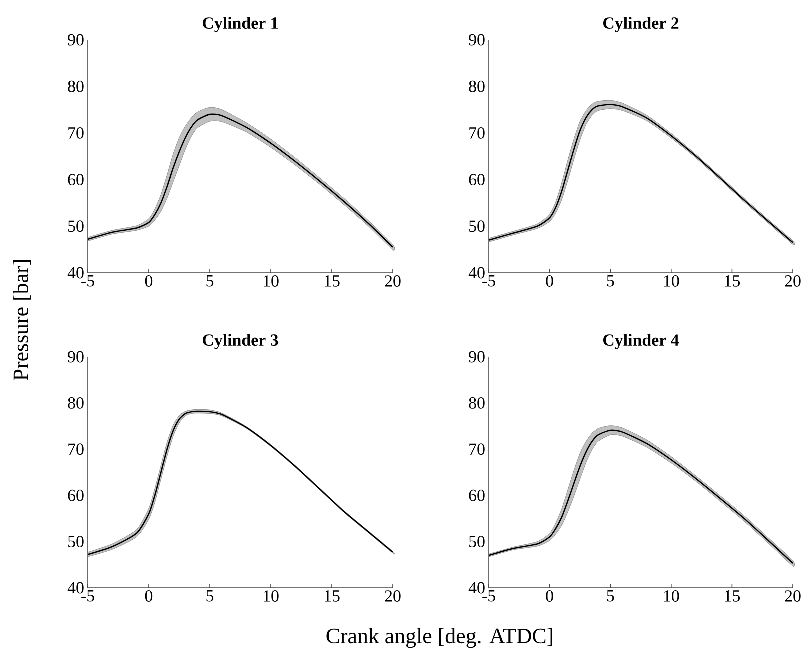 This screenshot has width=809, height=660. I want to click on chart-title: Cylinder 2, so click(641, 24).